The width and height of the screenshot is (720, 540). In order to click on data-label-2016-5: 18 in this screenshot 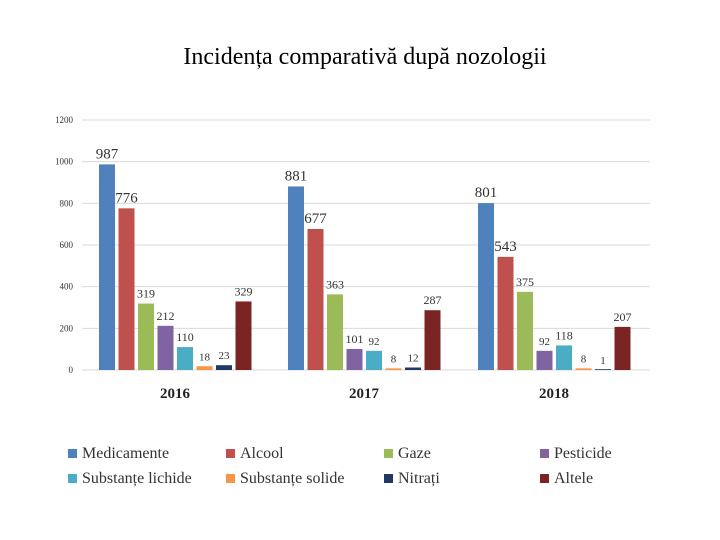, I will do `click(205, 357)`.